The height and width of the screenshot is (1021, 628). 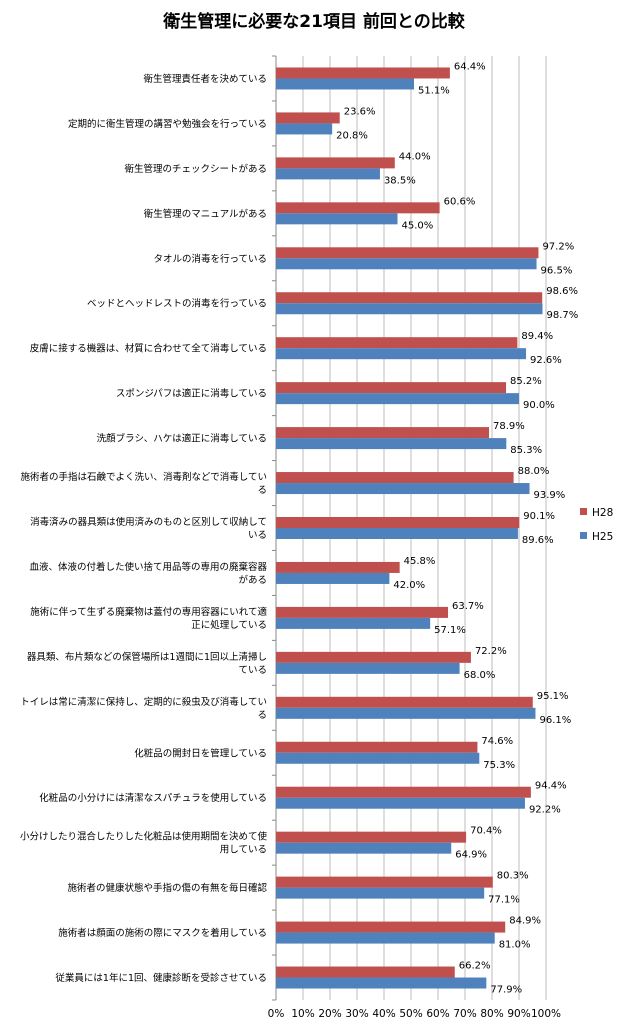 I want to click on data-label-h28: 72.2%, so click(x=491, y=651).